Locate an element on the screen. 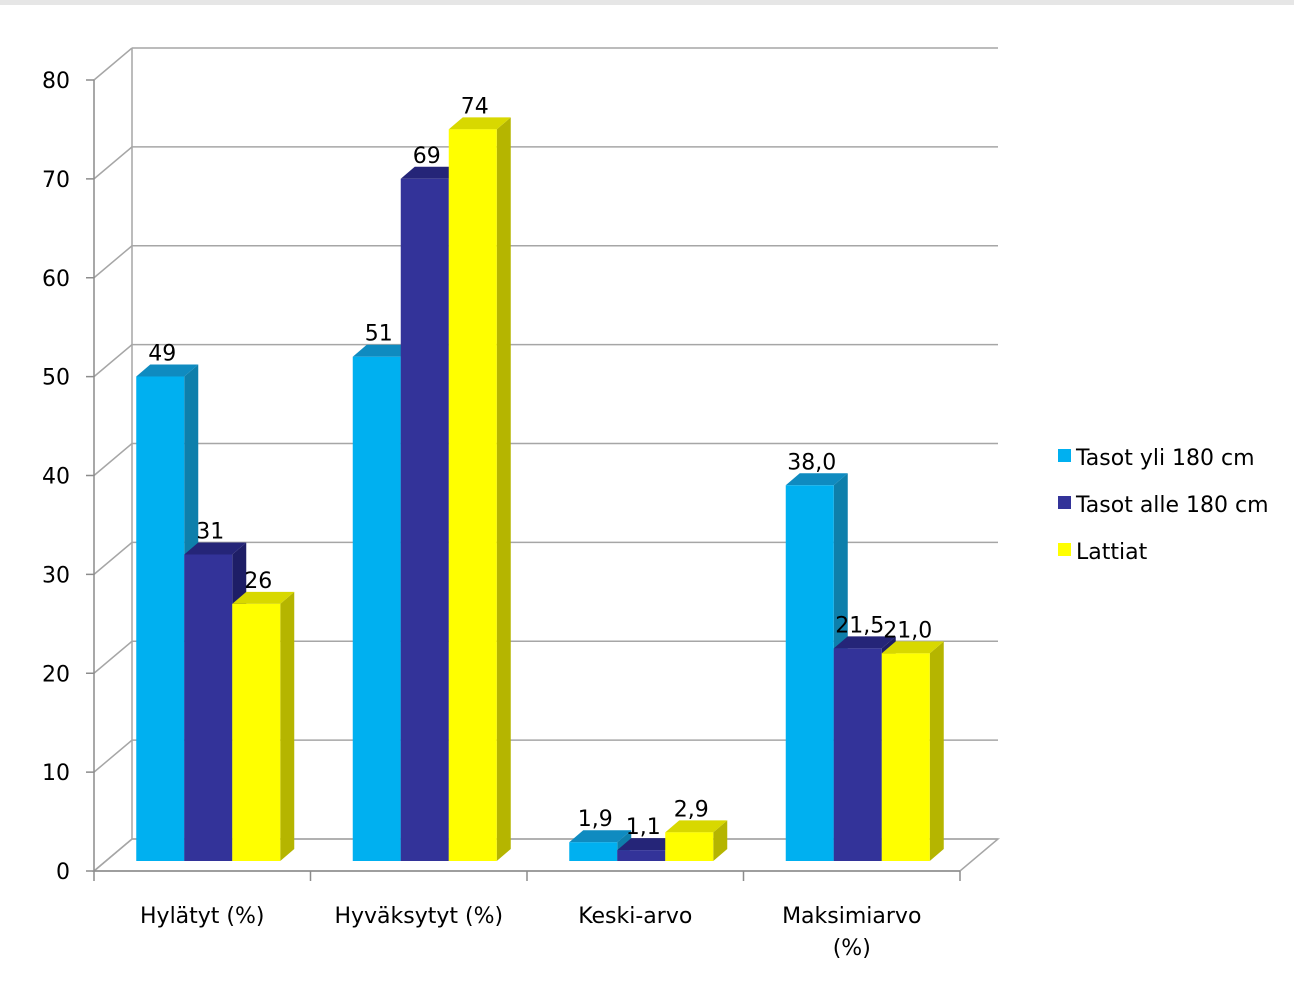  y-tick-label: 70 is located at coordinates (56, 180).